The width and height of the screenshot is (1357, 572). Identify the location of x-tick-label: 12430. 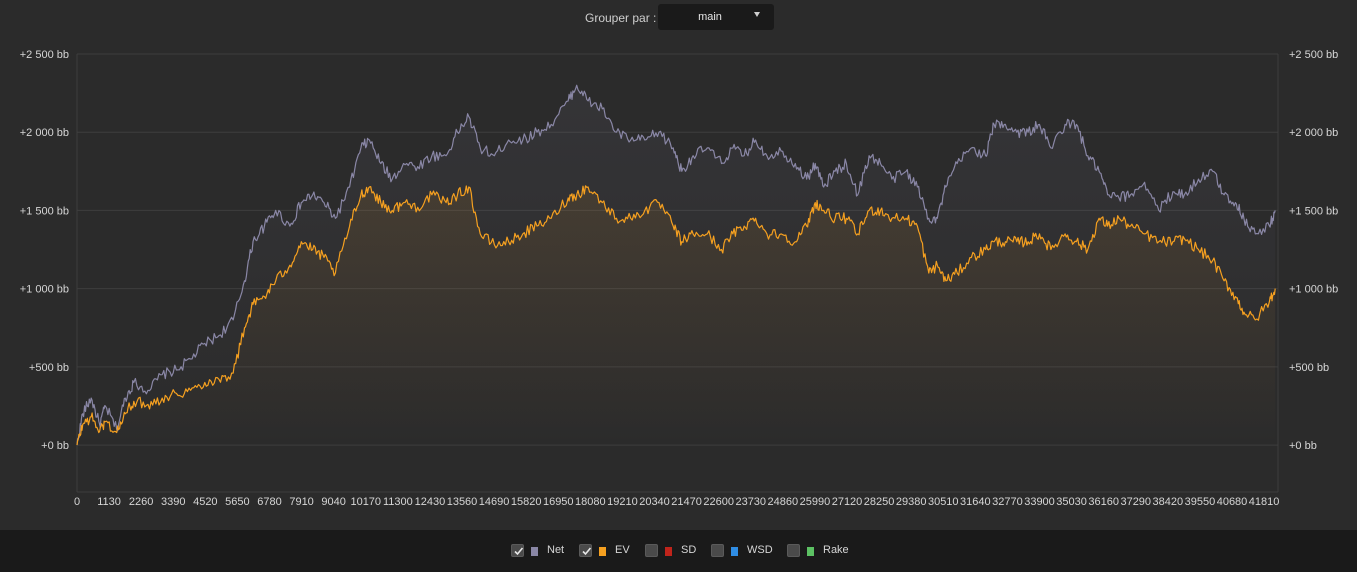
(430, 502).